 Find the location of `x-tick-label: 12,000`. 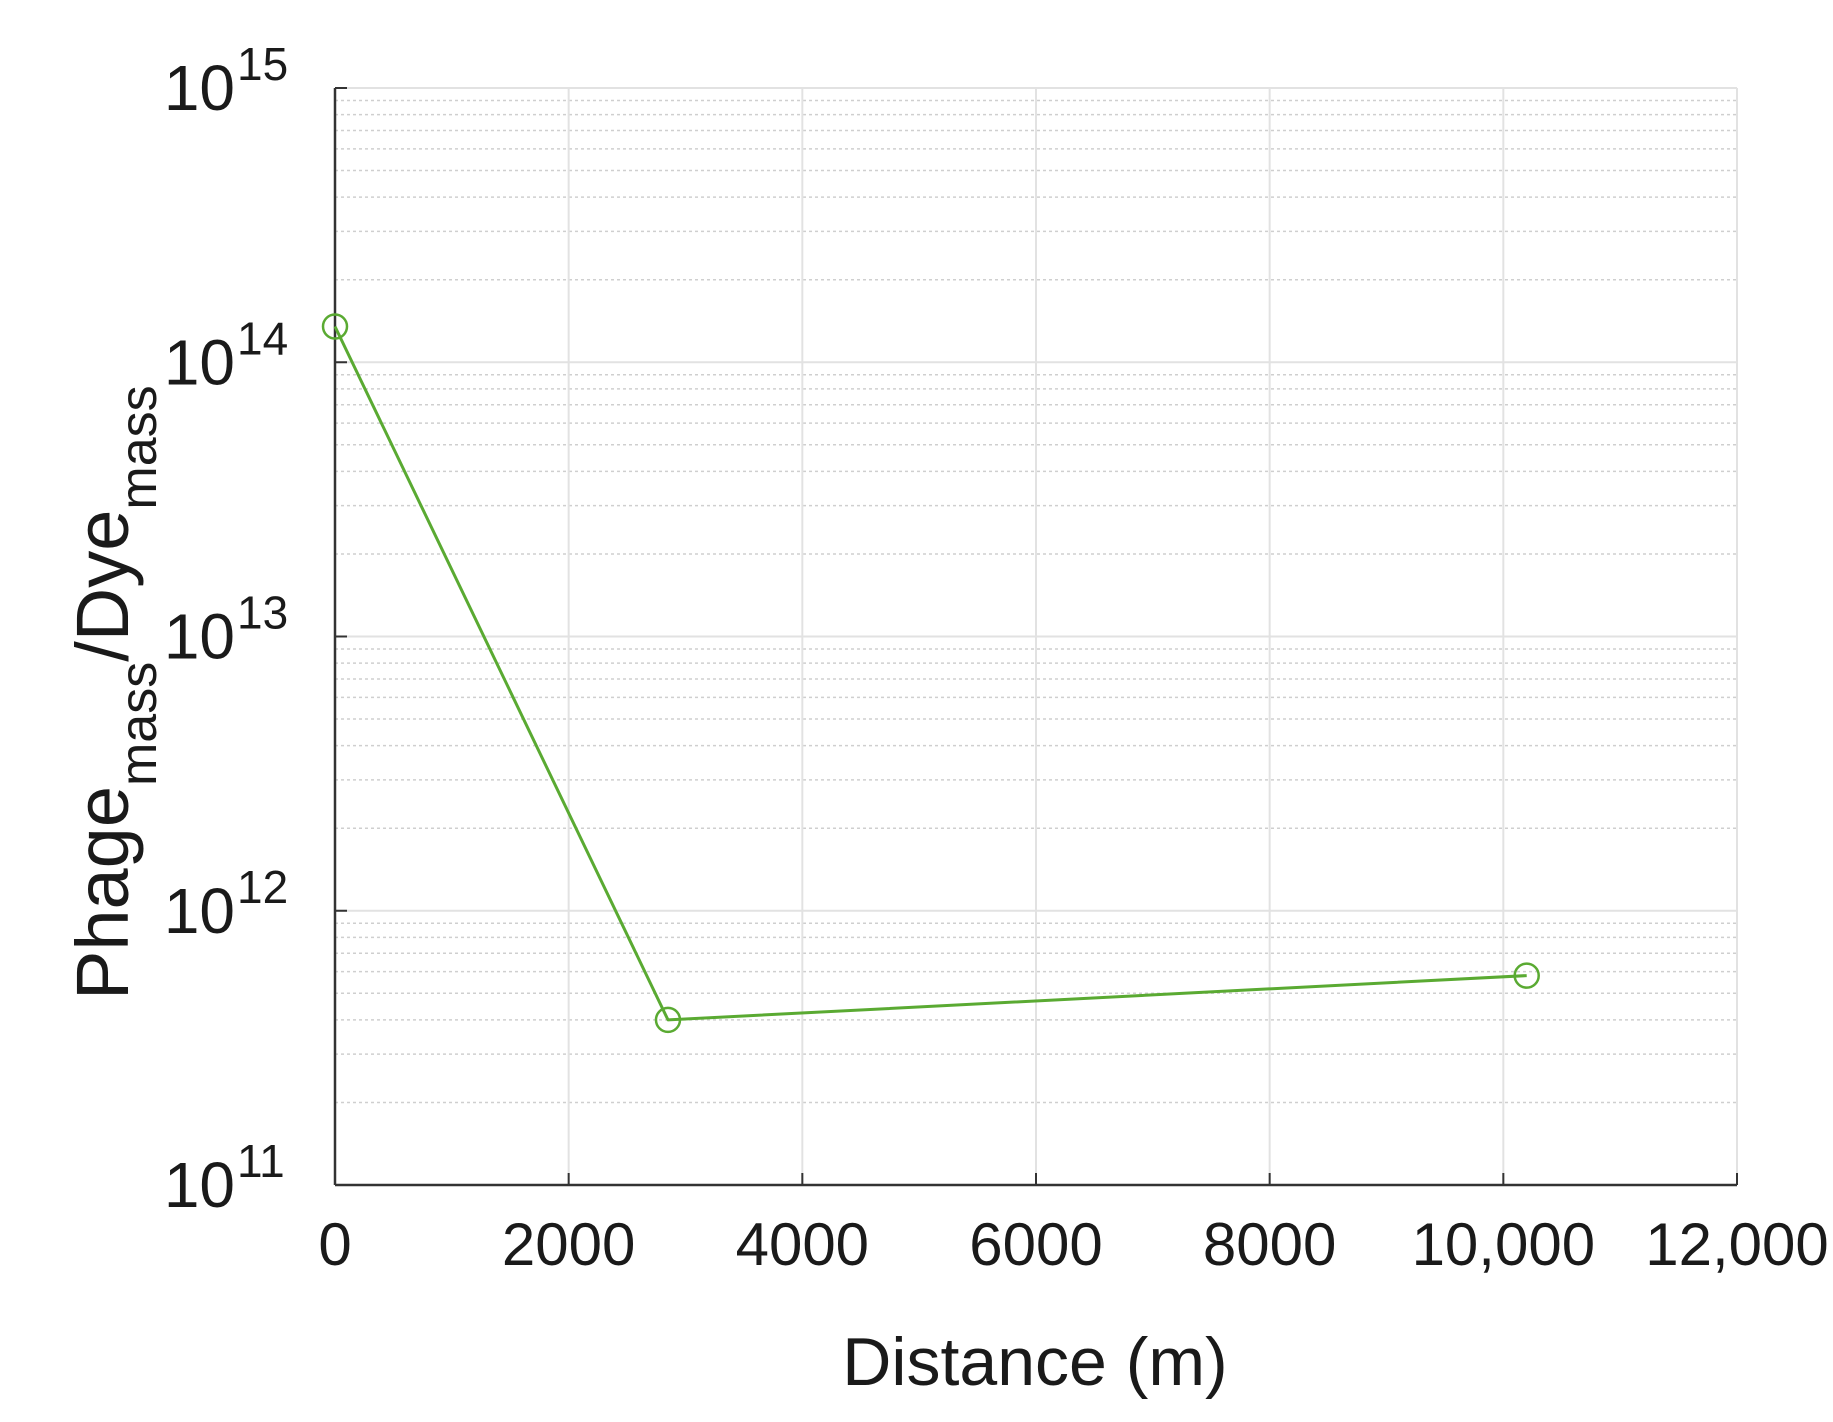

x-tick-label: 12,000 is located at coordinates (1737, 1244).